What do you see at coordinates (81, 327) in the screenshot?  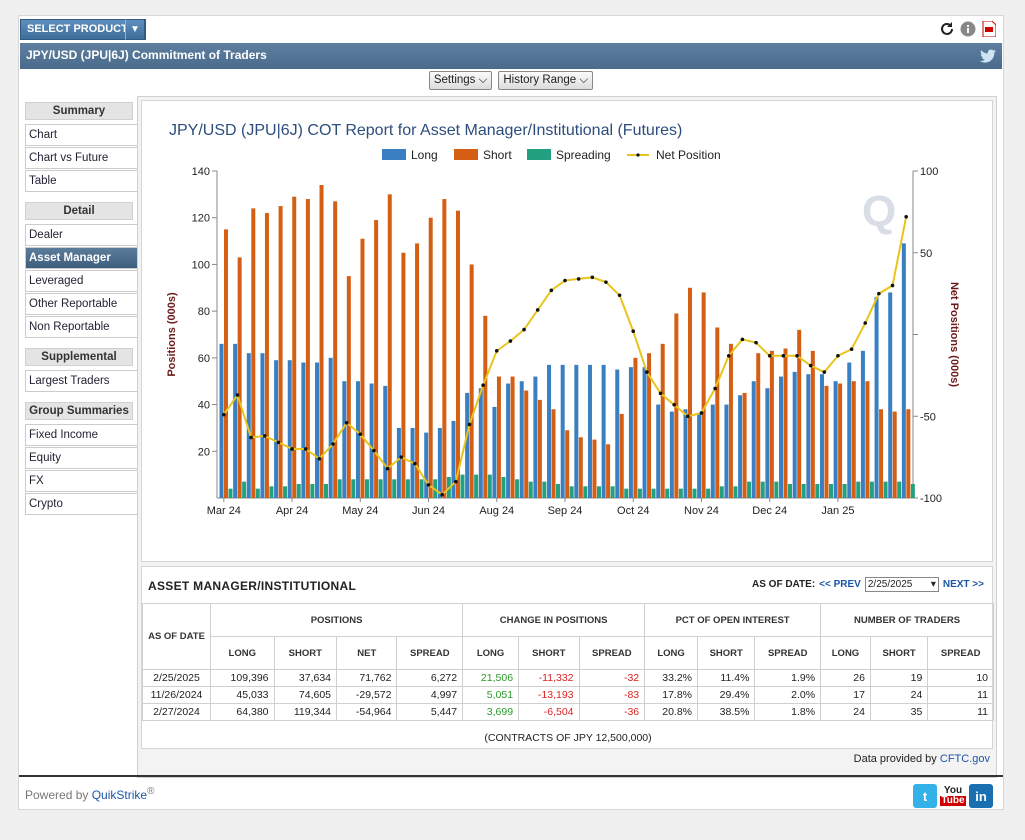 I see `sidebar-item-non-reportable: Non Reportable` at bounding box center [81, 327].